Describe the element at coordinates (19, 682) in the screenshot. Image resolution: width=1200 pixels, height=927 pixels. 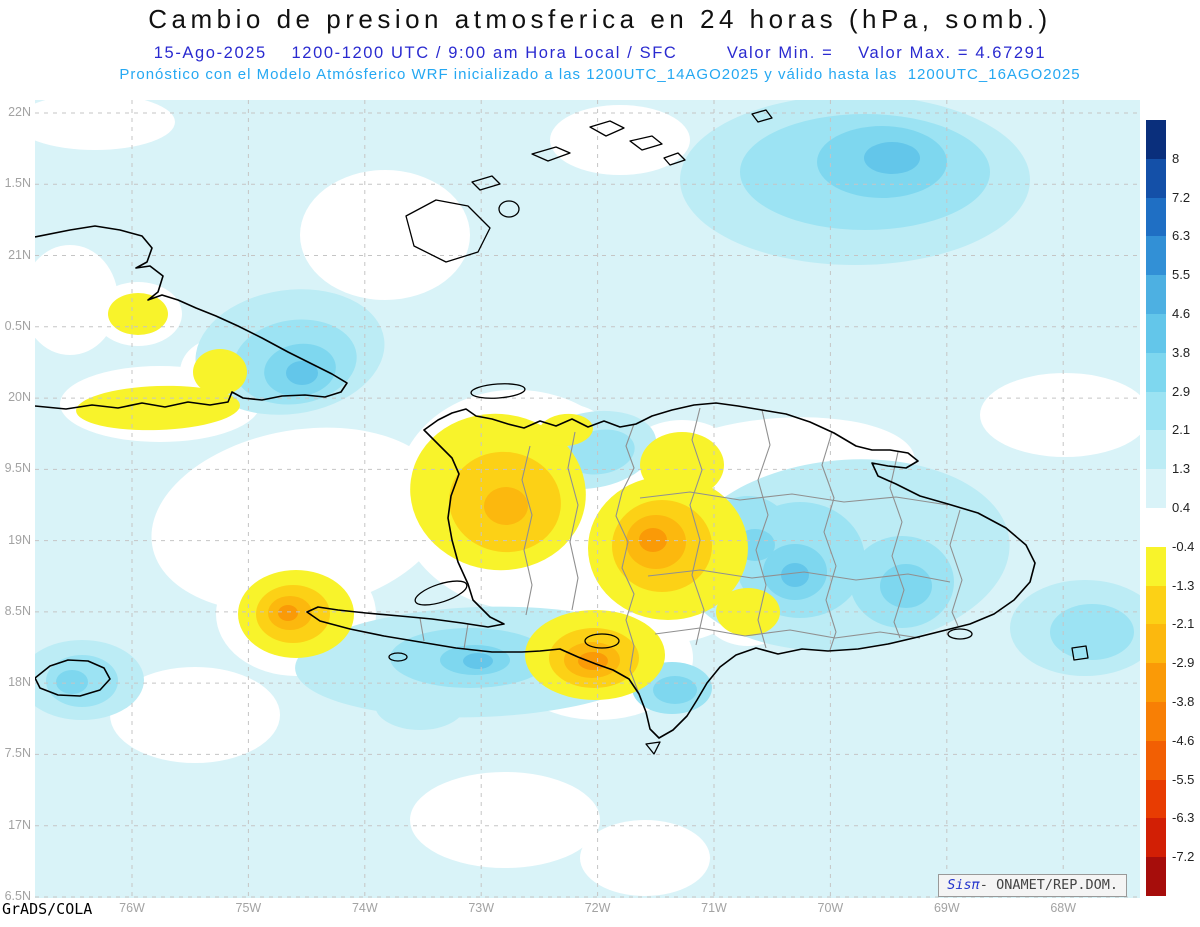
I see `lat-tick-label: 18N` at that location.